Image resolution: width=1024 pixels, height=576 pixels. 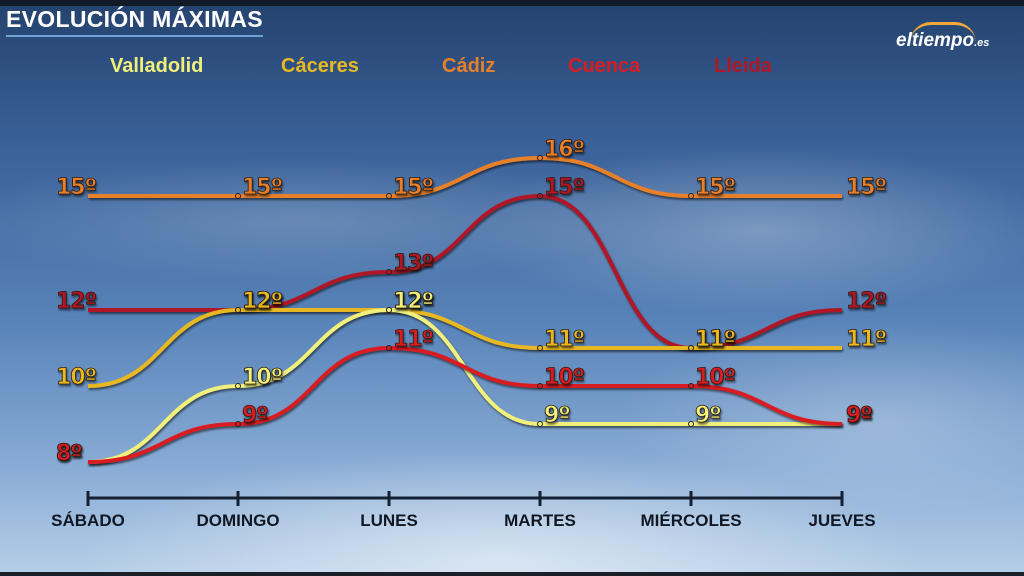 I want to click on logo-text: eltiempo, so click(x=935, y=40).